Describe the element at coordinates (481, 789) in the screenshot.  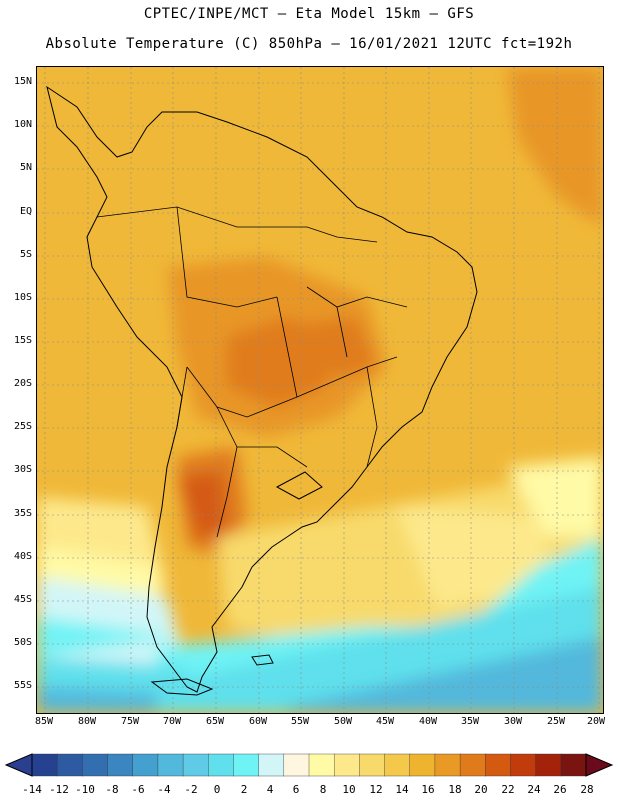
I see `colorbar-label: 20` at that location.